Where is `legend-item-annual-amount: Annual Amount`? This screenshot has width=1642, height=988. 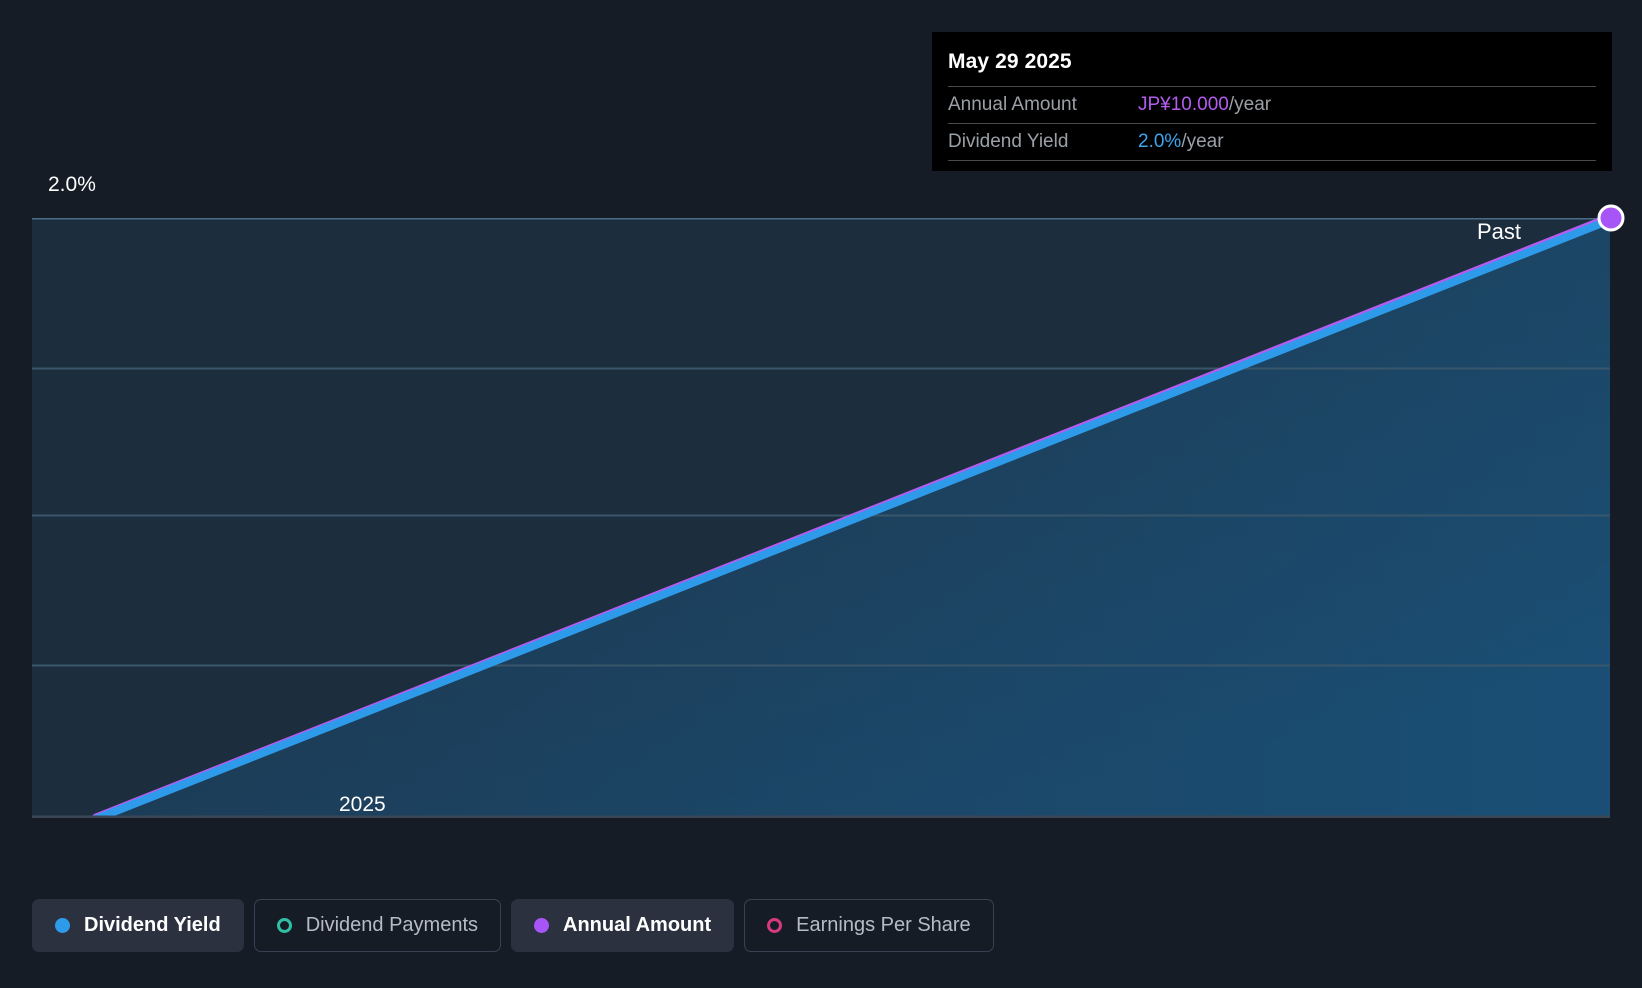 legend-item-annual-amount: Annual Amount is located at coordinates (623, 925).